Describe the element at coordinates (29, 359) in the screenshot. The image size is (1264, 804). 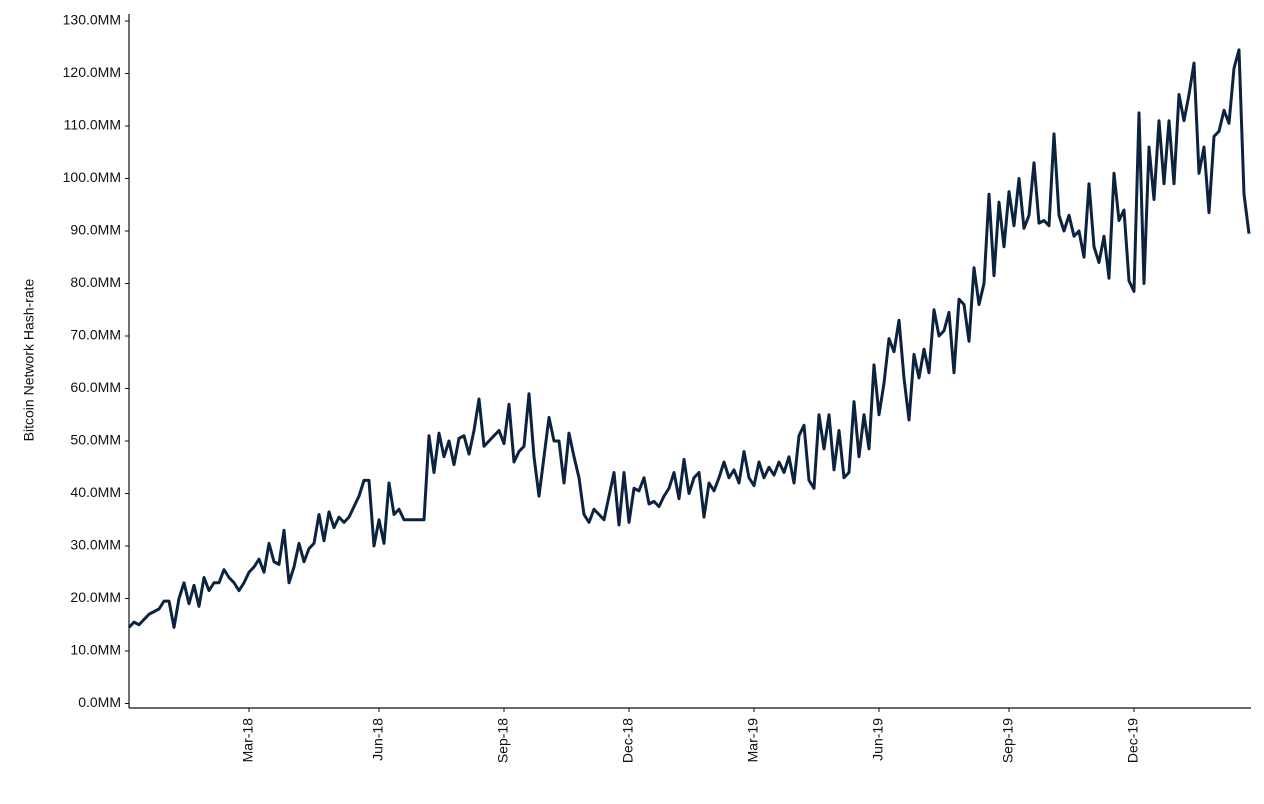
I see `y-axis-label: Bitcoin Network Hash-rate` at that location.